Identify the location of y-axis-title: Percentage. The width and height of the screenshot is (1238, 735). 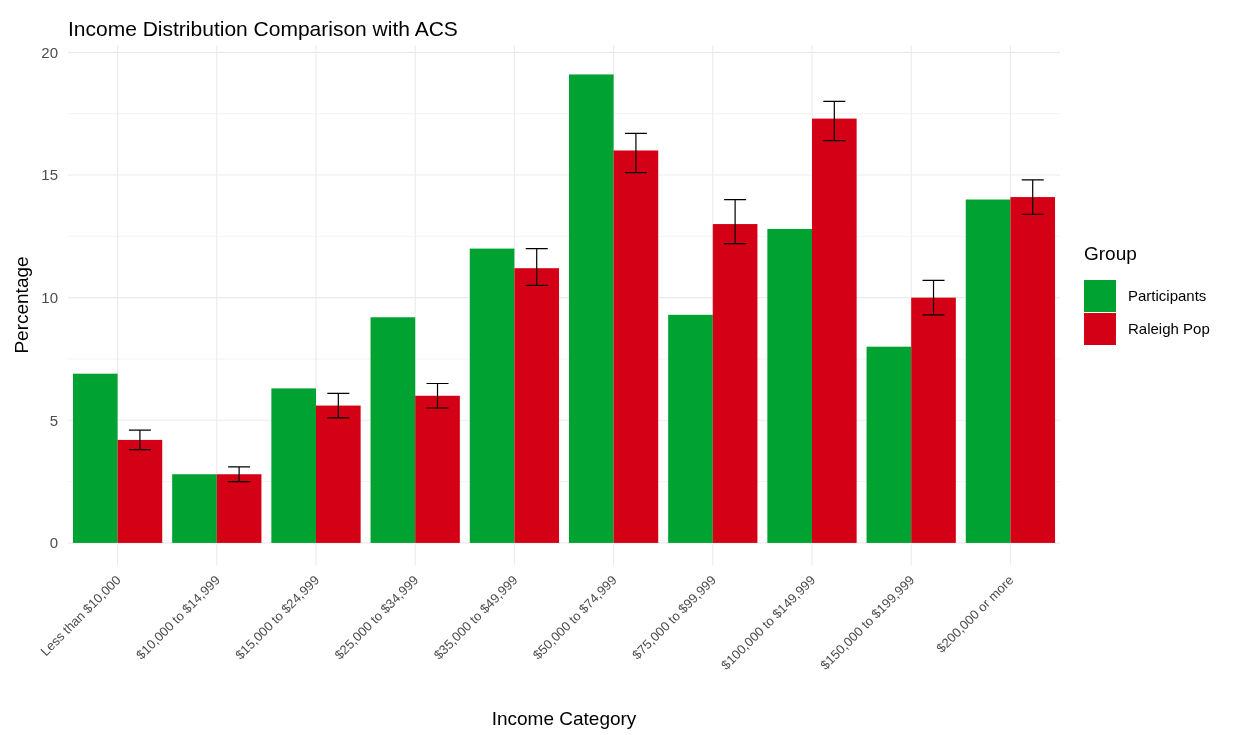
(21, 305).